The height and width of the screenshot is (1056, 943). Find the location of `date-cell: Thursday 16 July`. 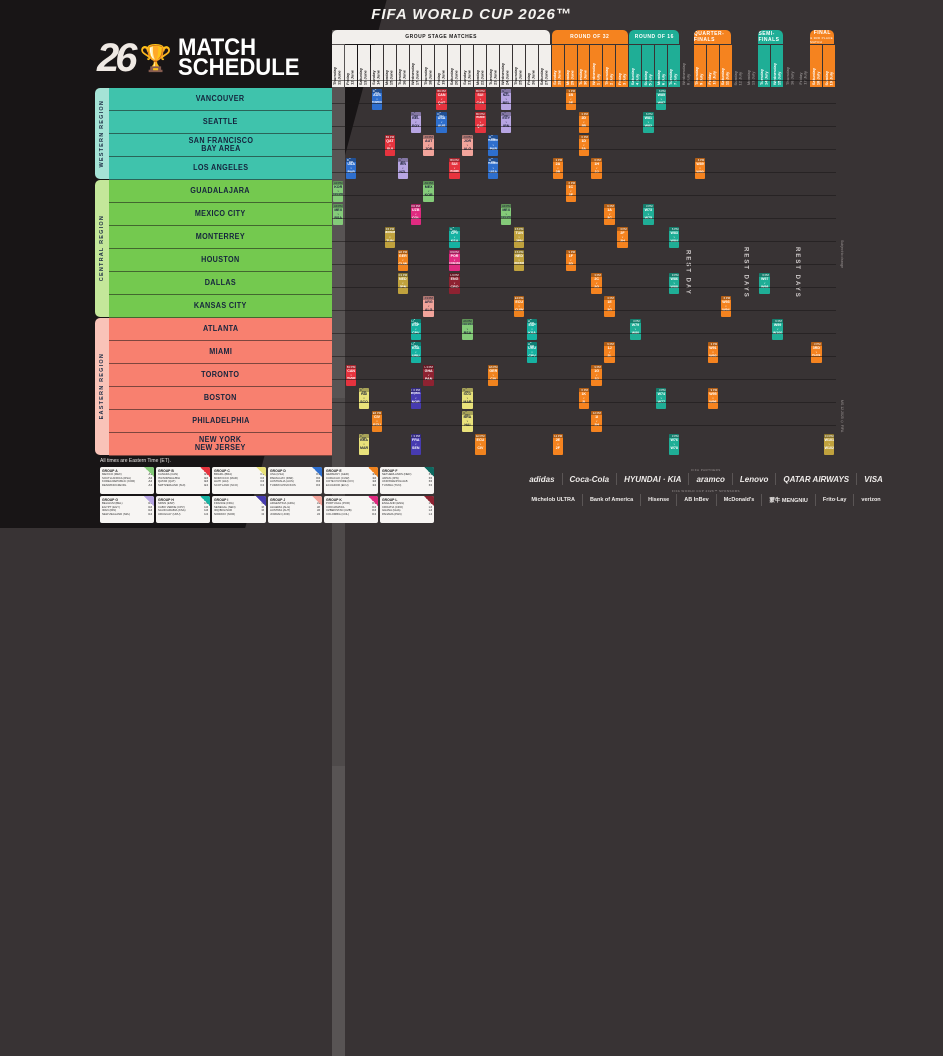

date-cell: Thursday 16 July is located at coordinates (790, 66).